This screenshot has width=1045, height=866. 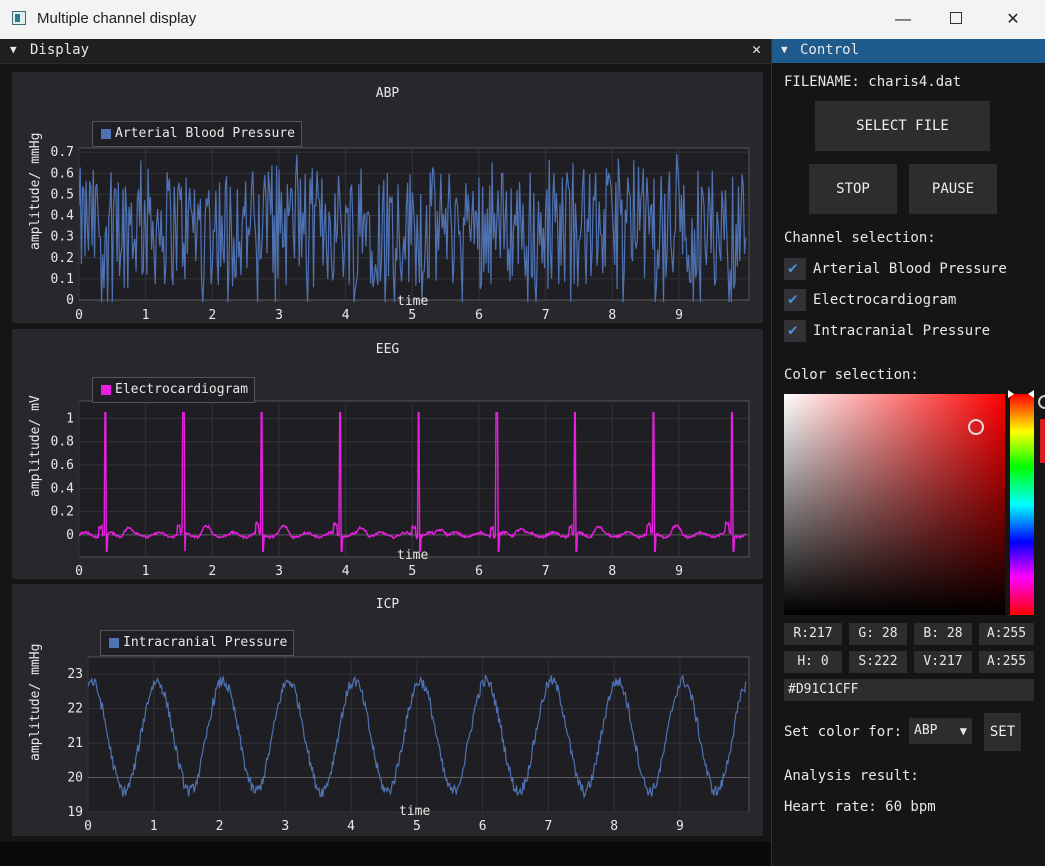 What do you see at coordinates (851, 375) in the screenshot?
I see `color-selection-label: Color selection:` at bounding box center [851, 375].